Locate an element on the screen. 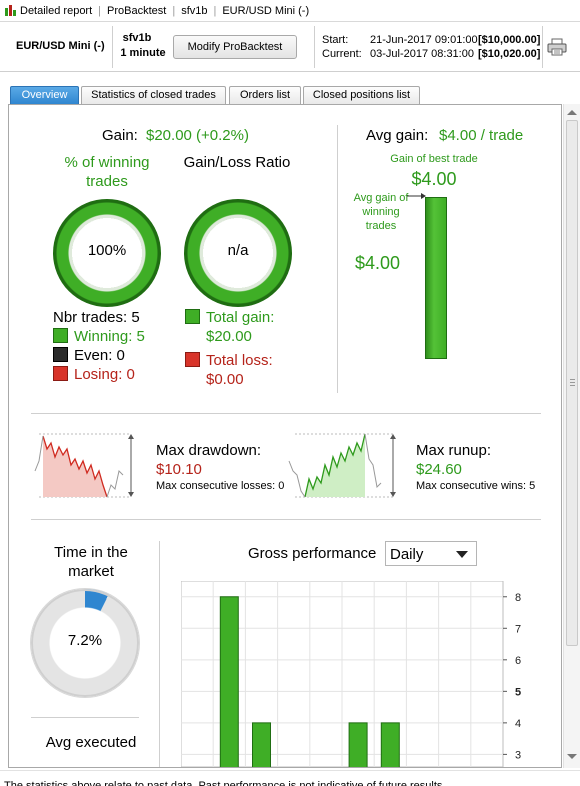 Image resolution: width=580 pixels, height=786 pixels. tab-statistics-closed-trades: Statistics of closed trades is located at coordinates (153, 95).